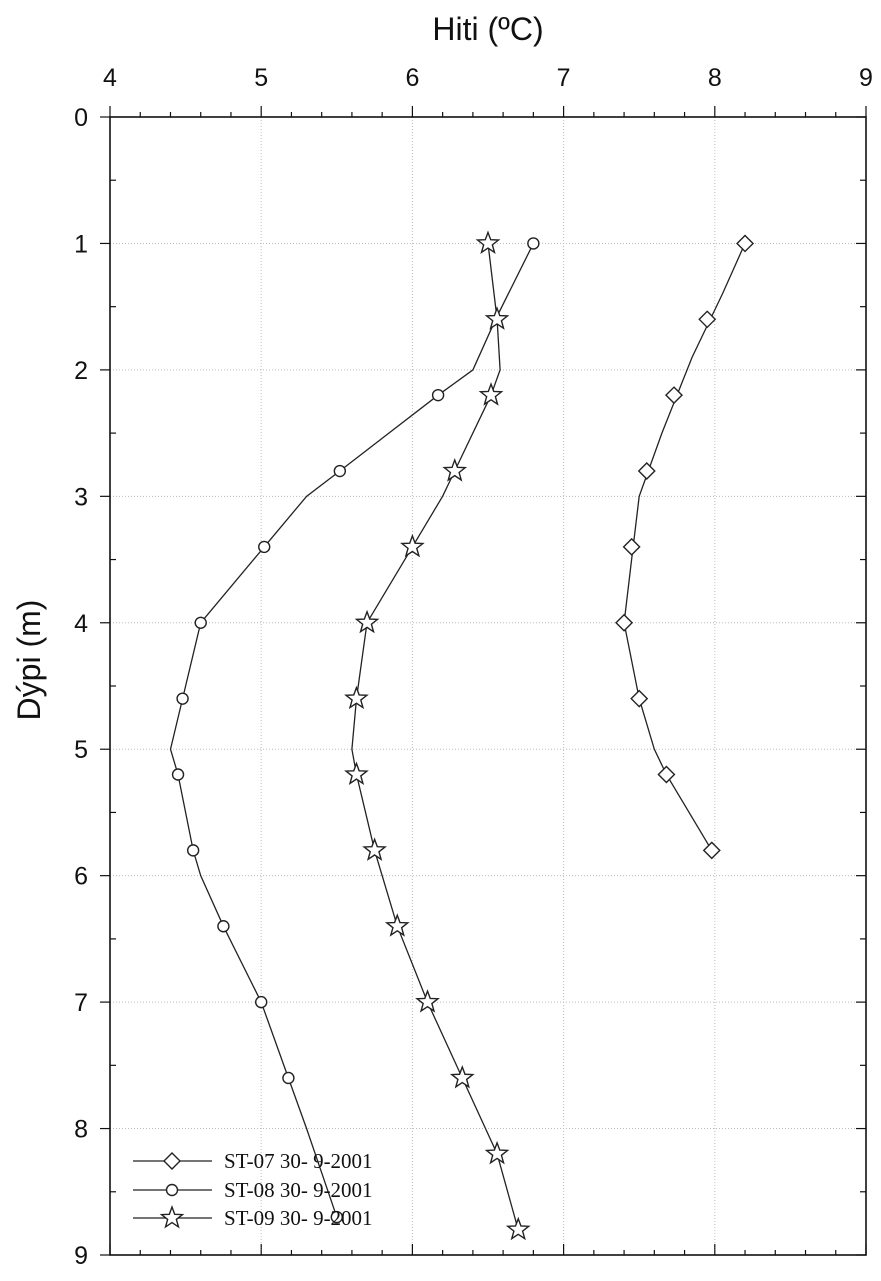 This screenshot has height=1281, width=881. I want to click on y-tick-label: 0, so click(81, 118).